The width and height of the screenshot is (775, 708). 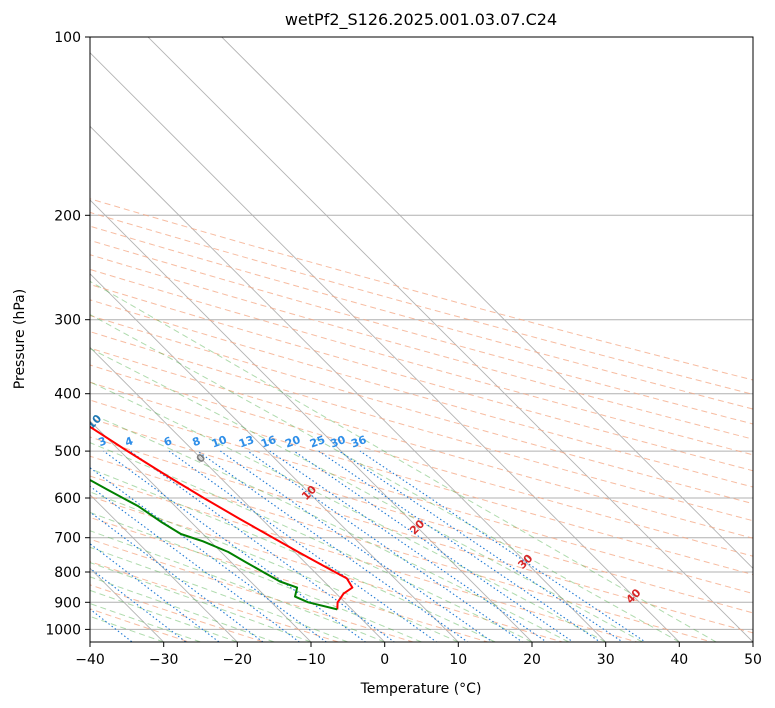 I want to click on x-tick-label: 30, so click(x=606, y=660).